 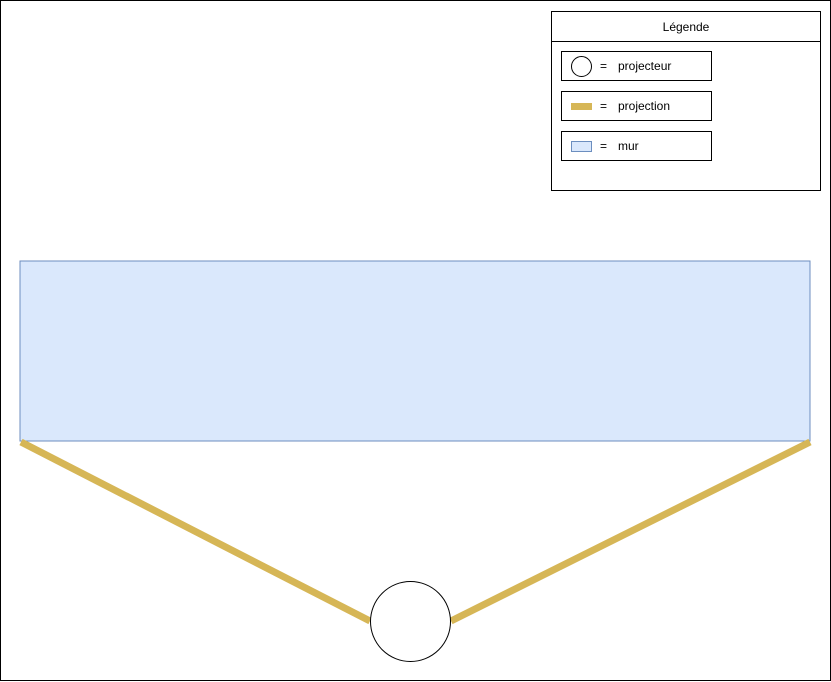 I want to click on legend-item-label: projecteur, so click(x=645, y=66).